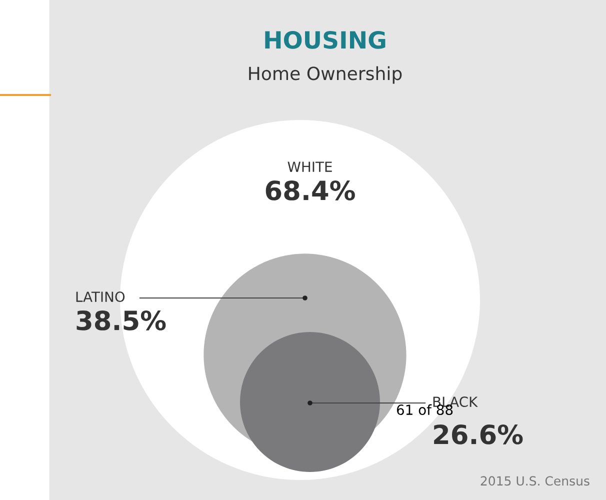  I want to click on data-label: 38.5%, so click(121, 320).